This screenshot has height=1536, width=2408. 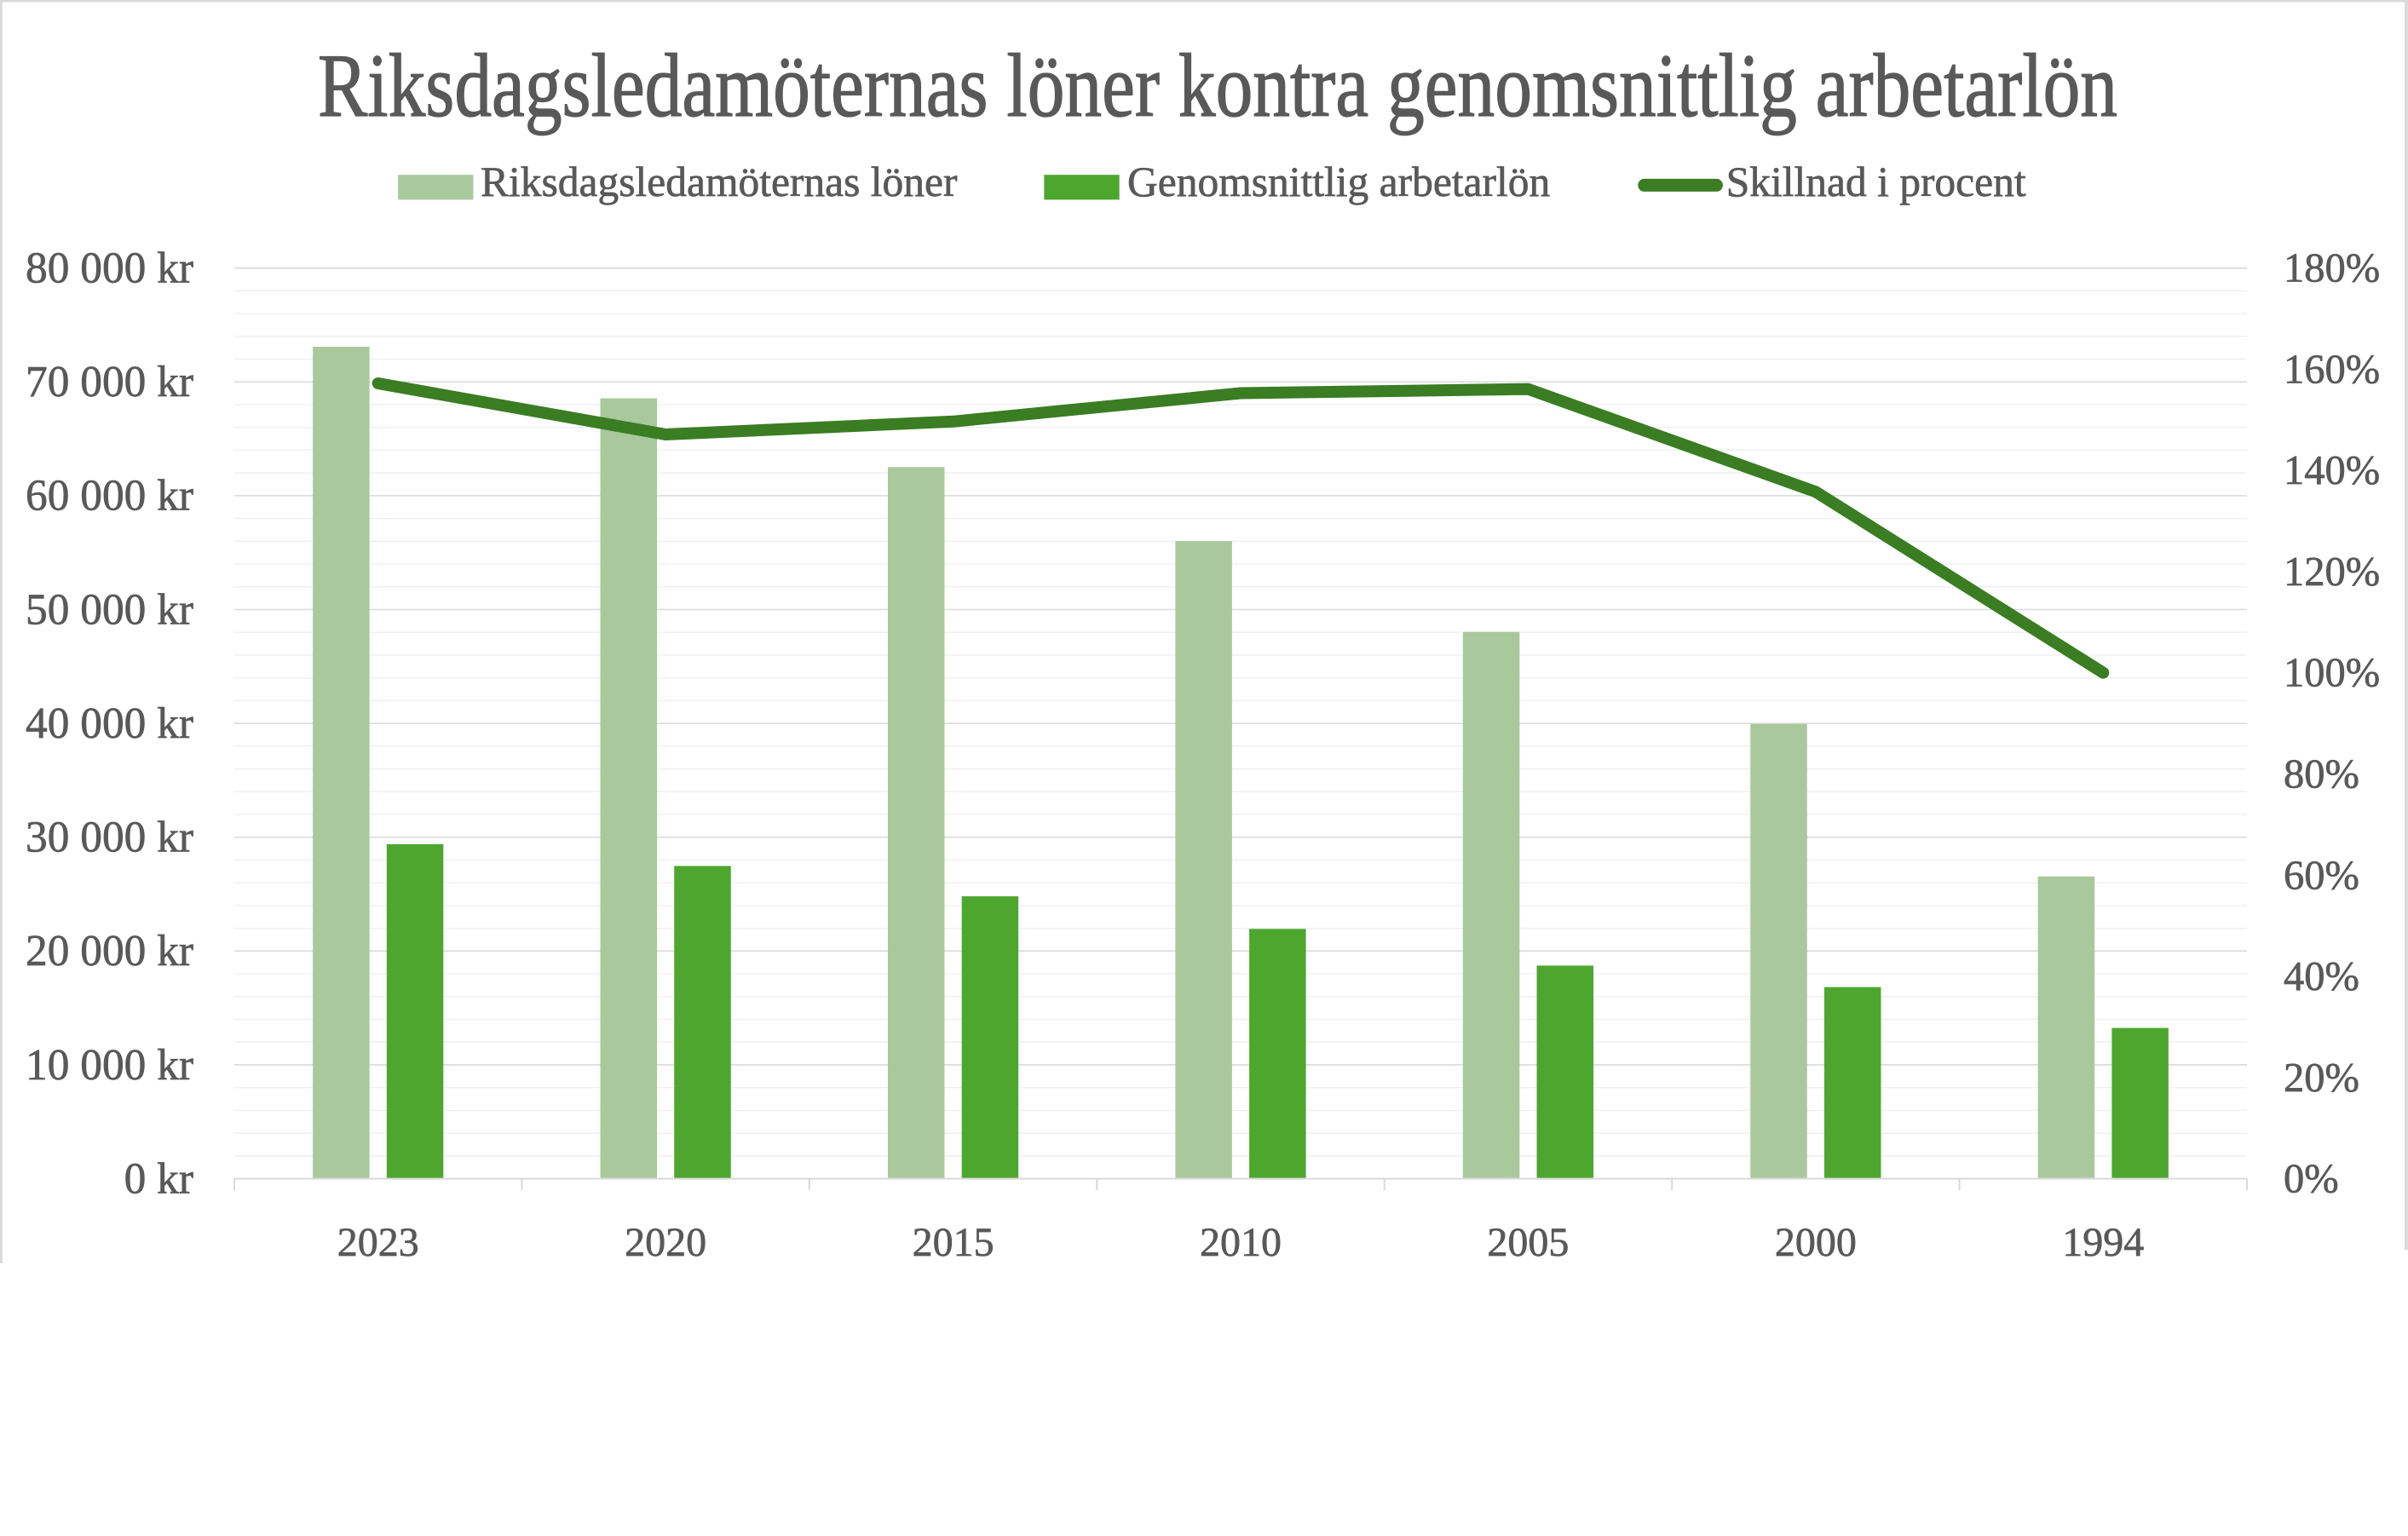 What do you see at coordinates (109, 838) in the screenshot?
I see `svg-text: 30 000 kr` at bounding box center [109, 838].